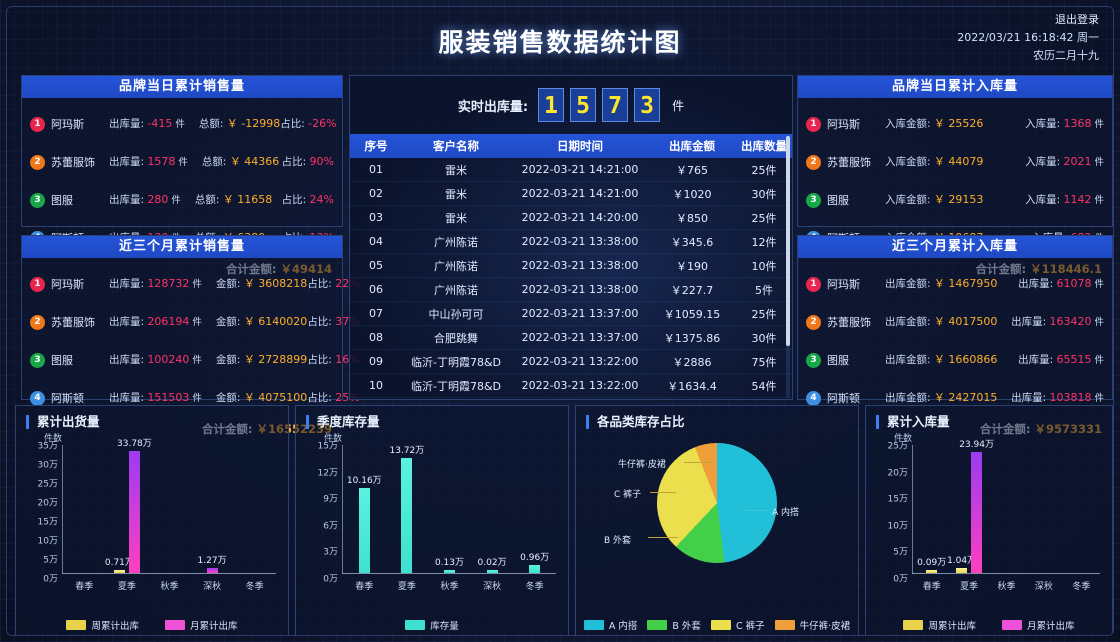  What do you see at coordinates (134, 506) in the screenshot?
I see `bar: 33.78万` at bounding box center [134, 506].